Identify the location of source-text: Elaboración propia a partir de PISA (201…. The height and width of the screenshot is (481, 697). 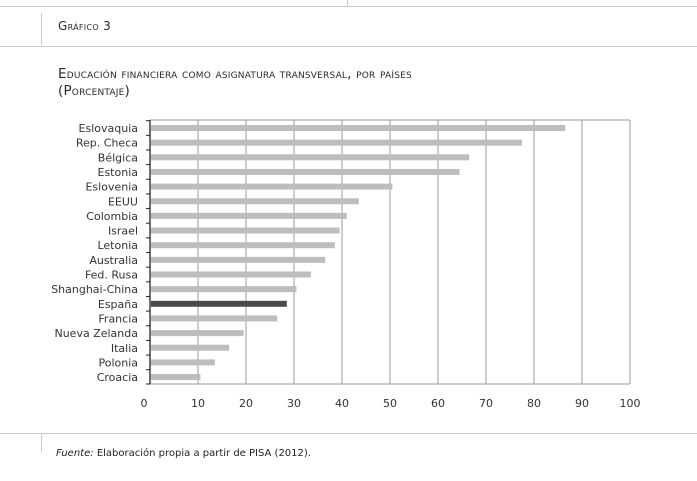
(203, 453).